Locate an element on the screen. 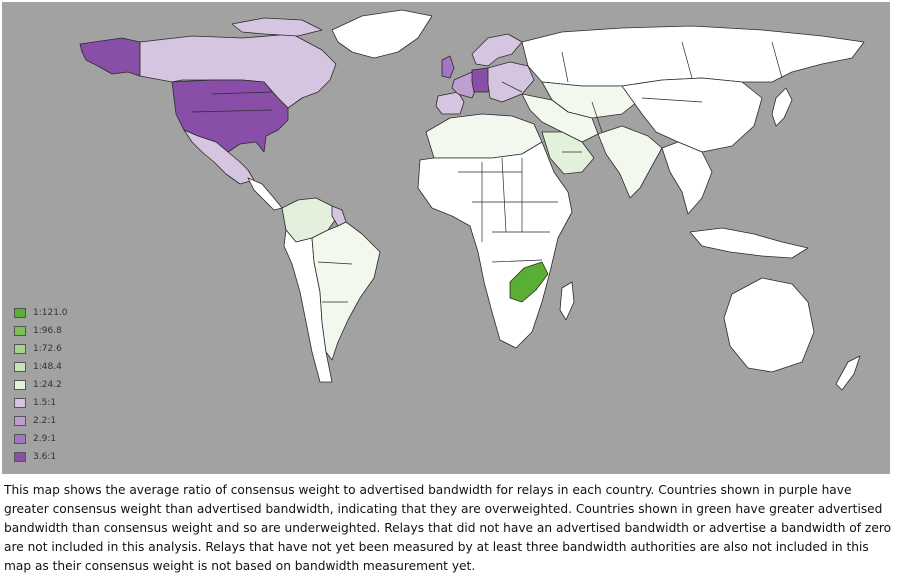 The width and height of the screenshot is (898, 576). legend-label: 2.9:1 is located at coordinates (45, 439).